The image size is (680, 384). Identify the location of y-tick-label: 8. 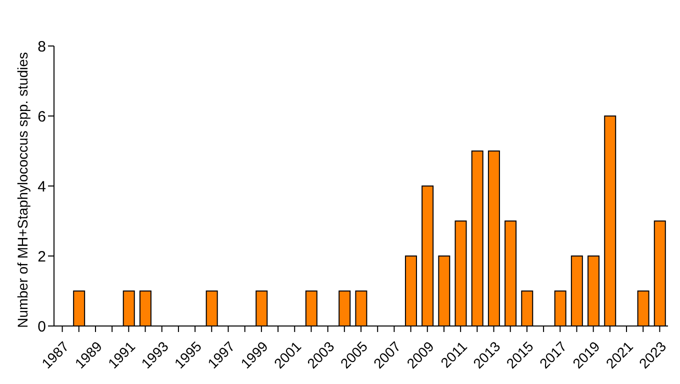
(42, 47).